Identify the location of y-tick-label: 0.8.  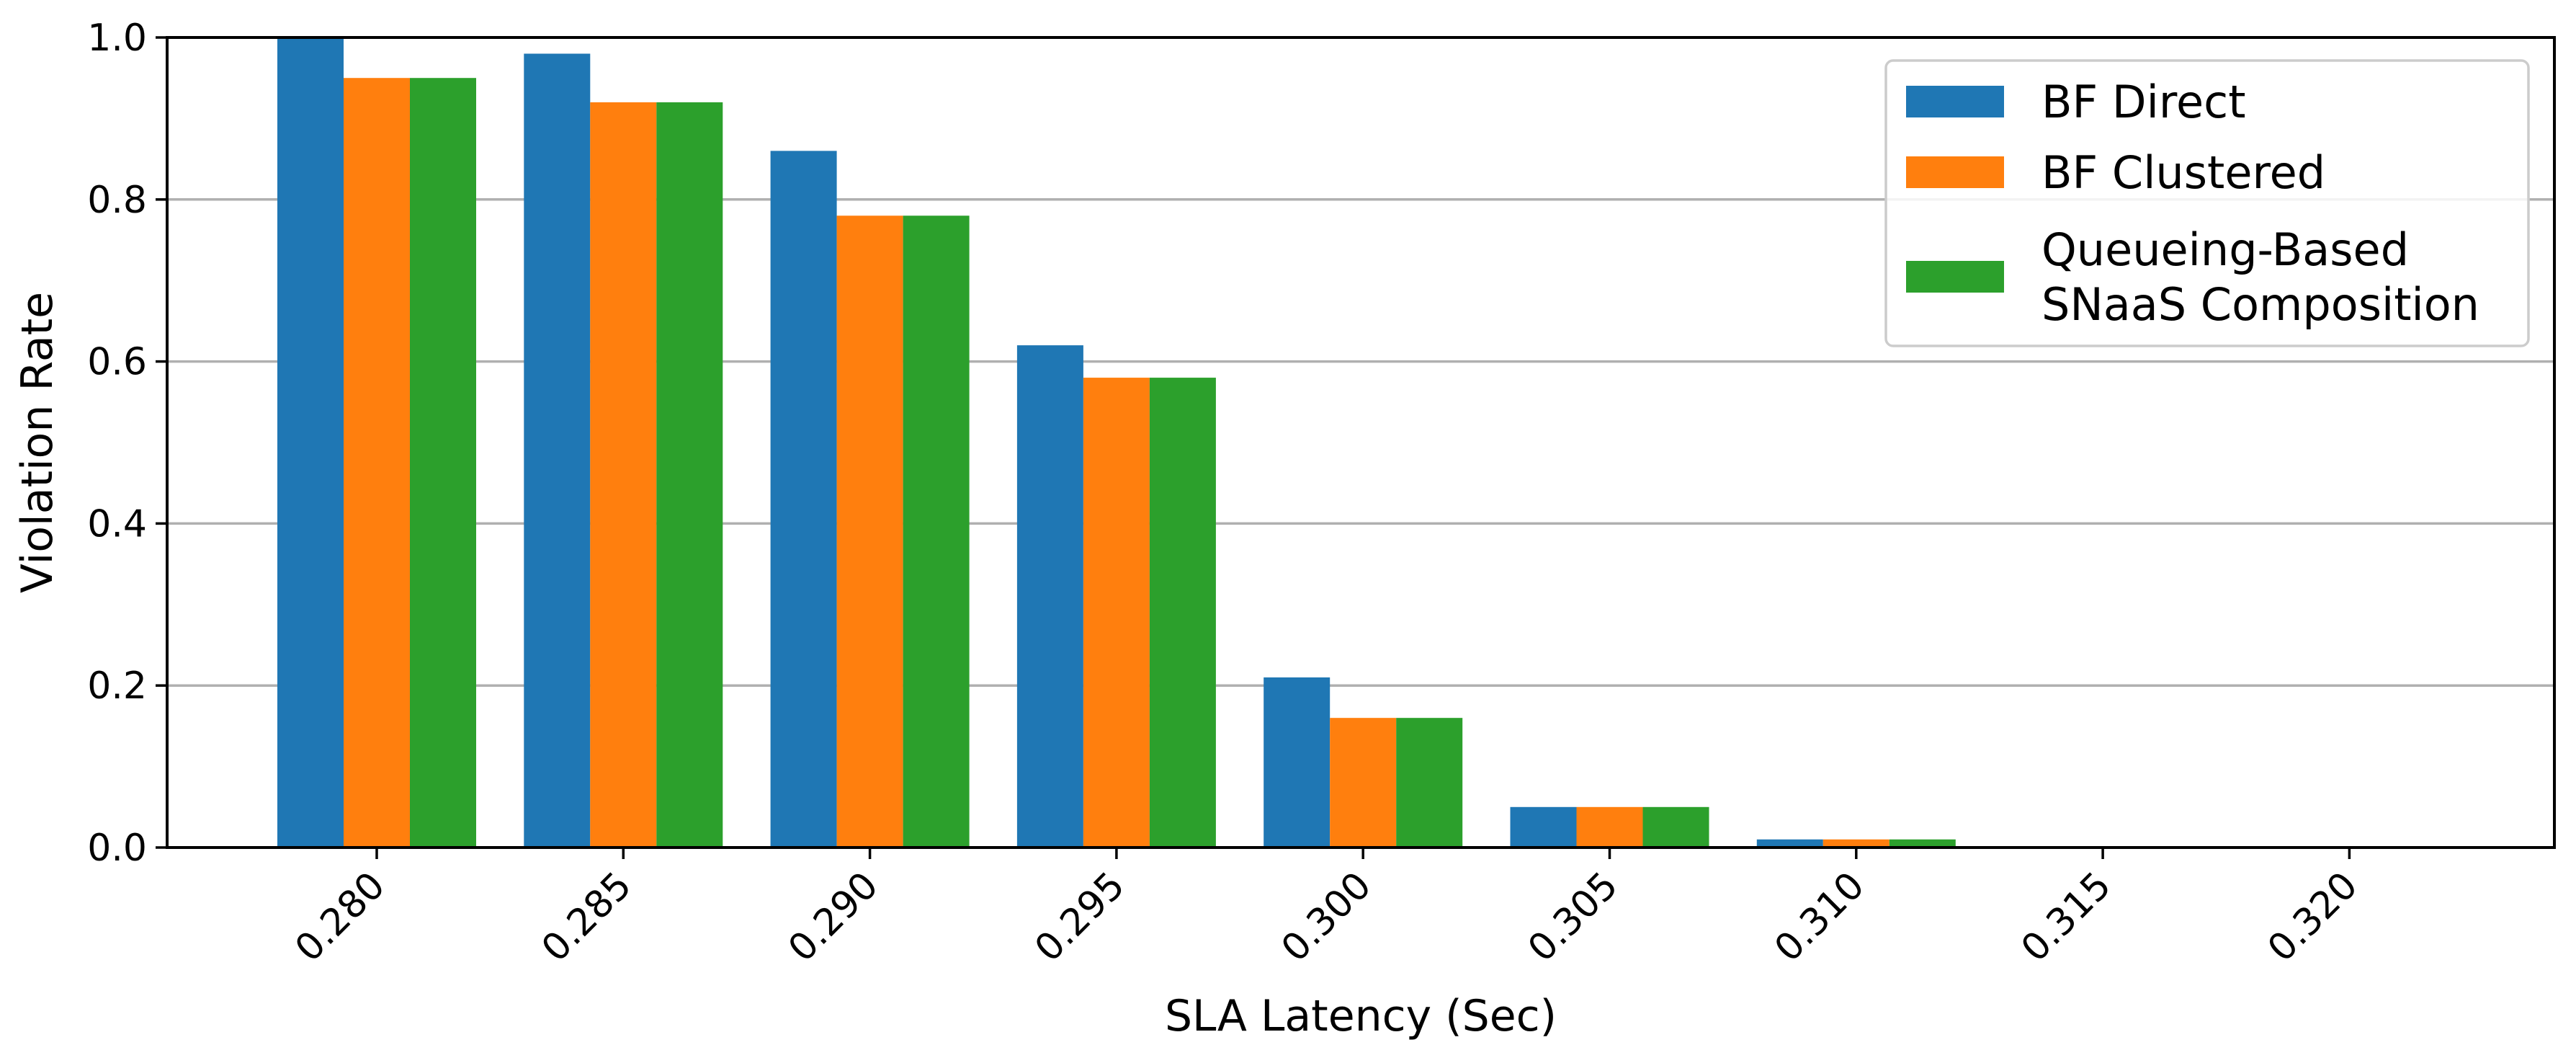
(117, 200).